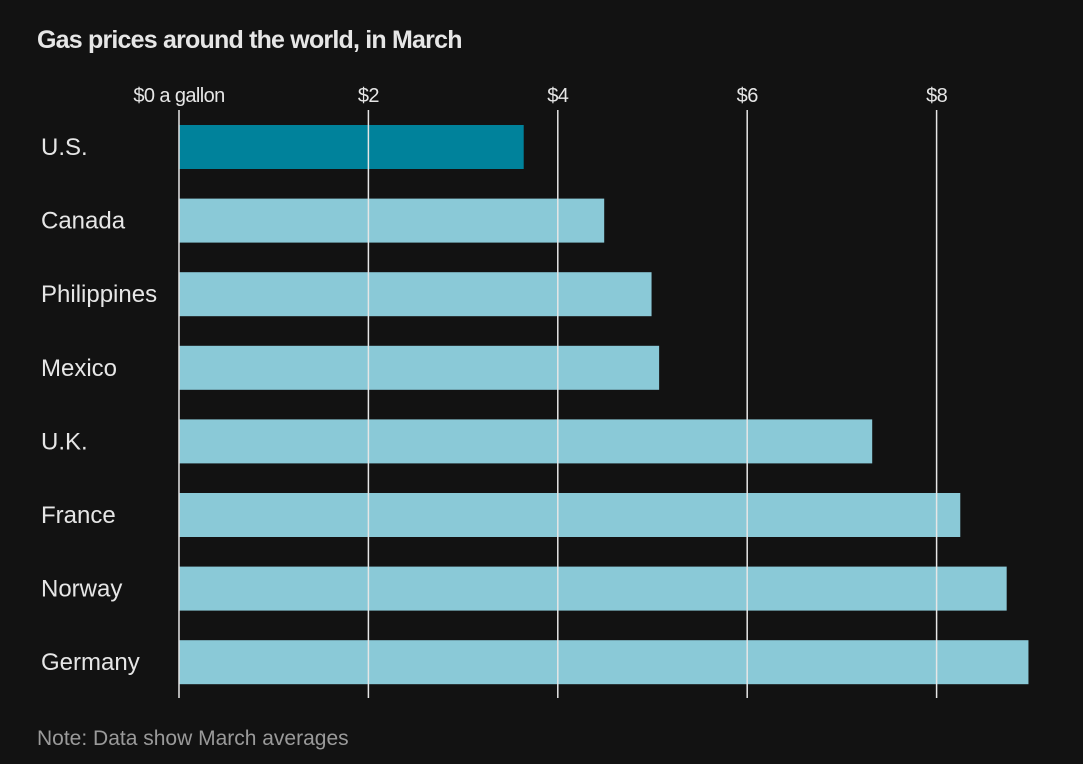 The height and width of the screenshot is (764, 1083). I want to click on category-label: France, so click(78, 515).